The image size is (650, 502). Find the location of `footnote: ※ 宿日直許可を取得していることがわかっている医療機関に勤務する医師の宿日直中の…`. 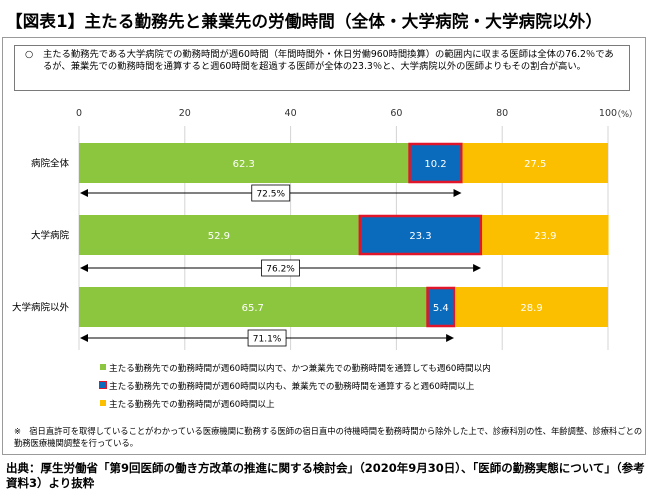

footnote: ※ 宿日直許可を取得していることがわかっている医療機関に勤務する医師の宿日直中の… is located at coordinates (328, 437).